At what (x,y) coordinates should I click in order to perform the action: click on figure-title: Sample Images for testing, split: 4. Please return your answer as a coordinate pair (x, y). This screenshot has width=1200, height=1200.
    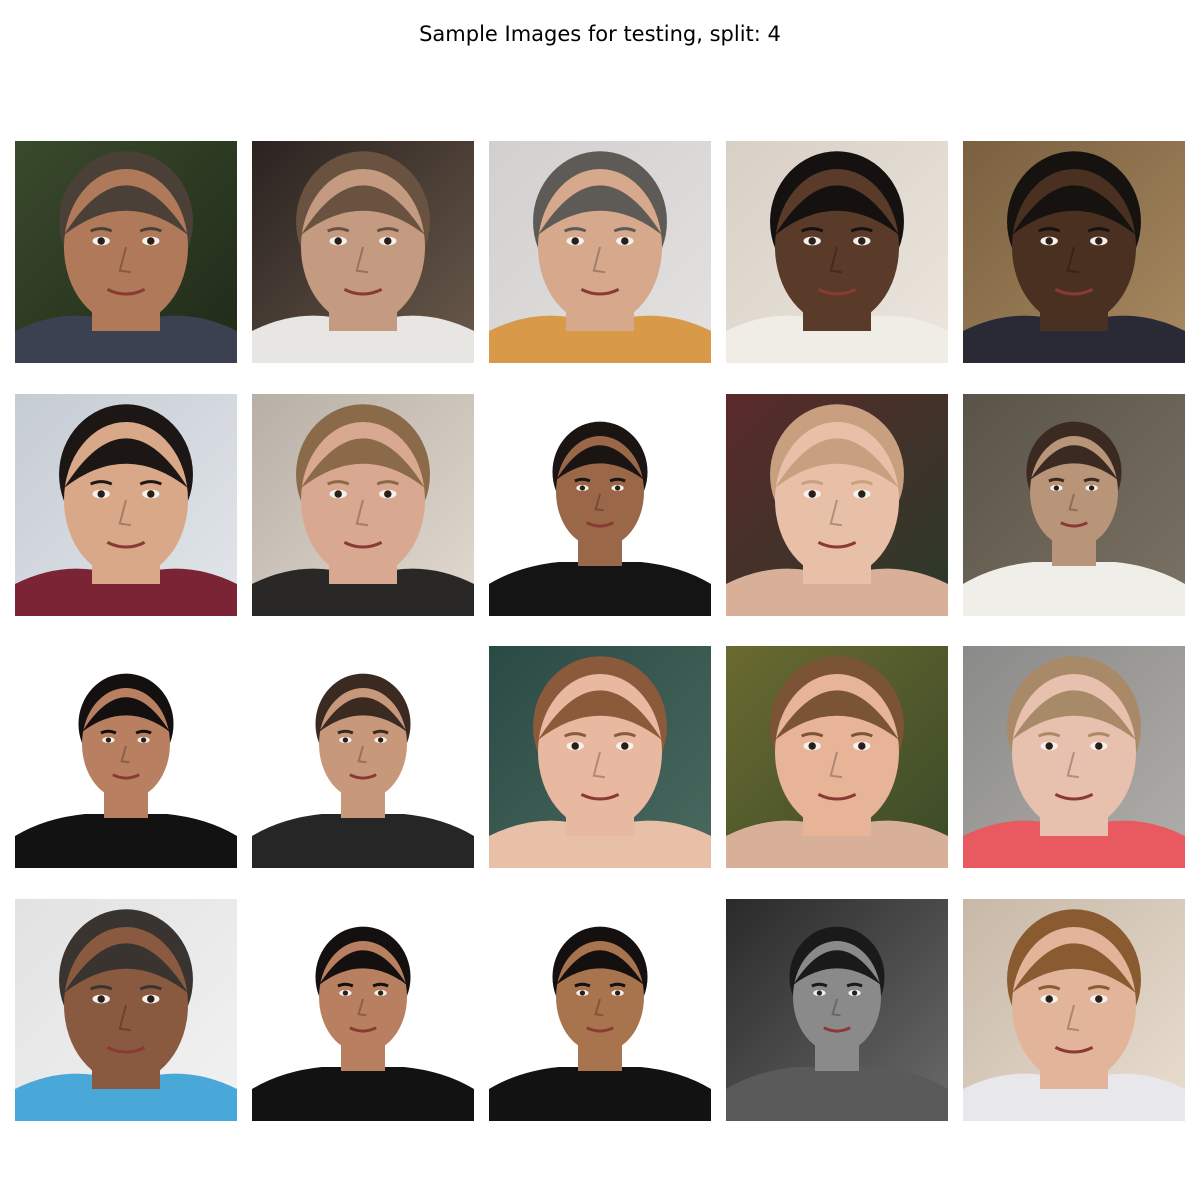
    Looking at the image, I should click on (600, 34).